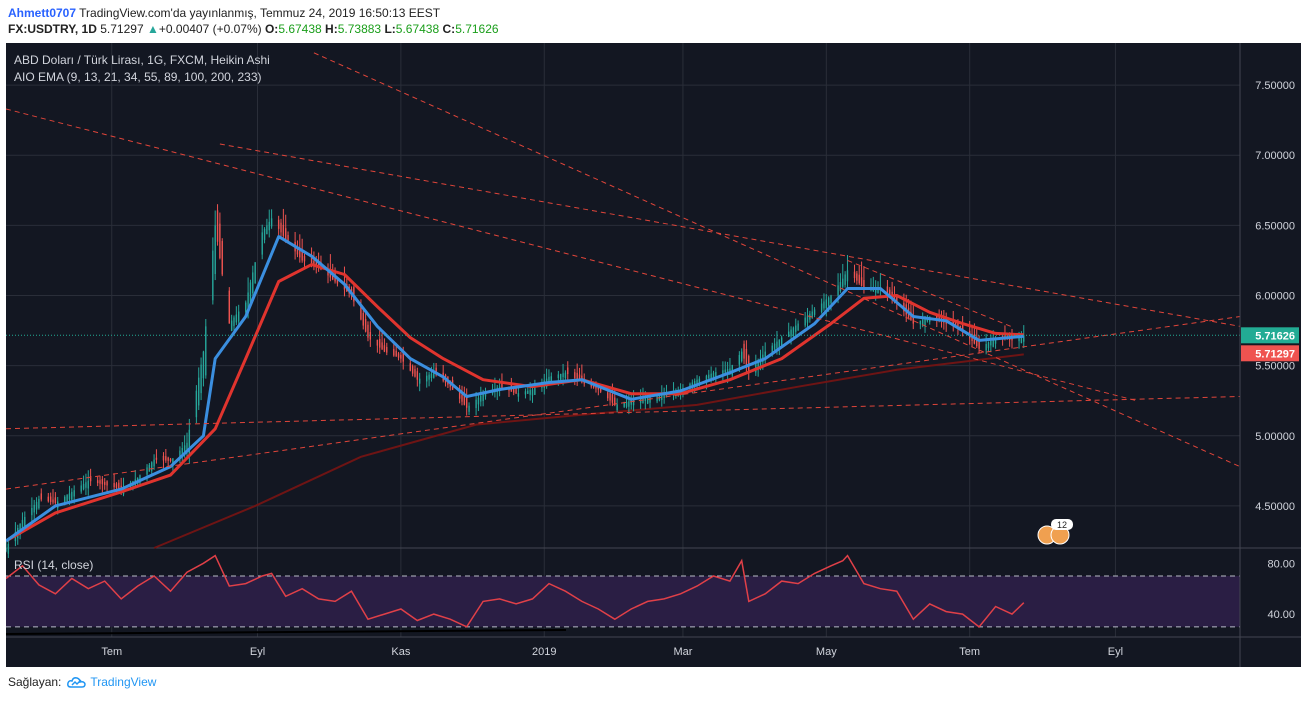 The height and width of the screenshot is (701, 1307). What do you see at coordinates (1281, 615) in the screenshot?
I see `rsi-tick-label: 40.00` at bounding box center [1281, 615].